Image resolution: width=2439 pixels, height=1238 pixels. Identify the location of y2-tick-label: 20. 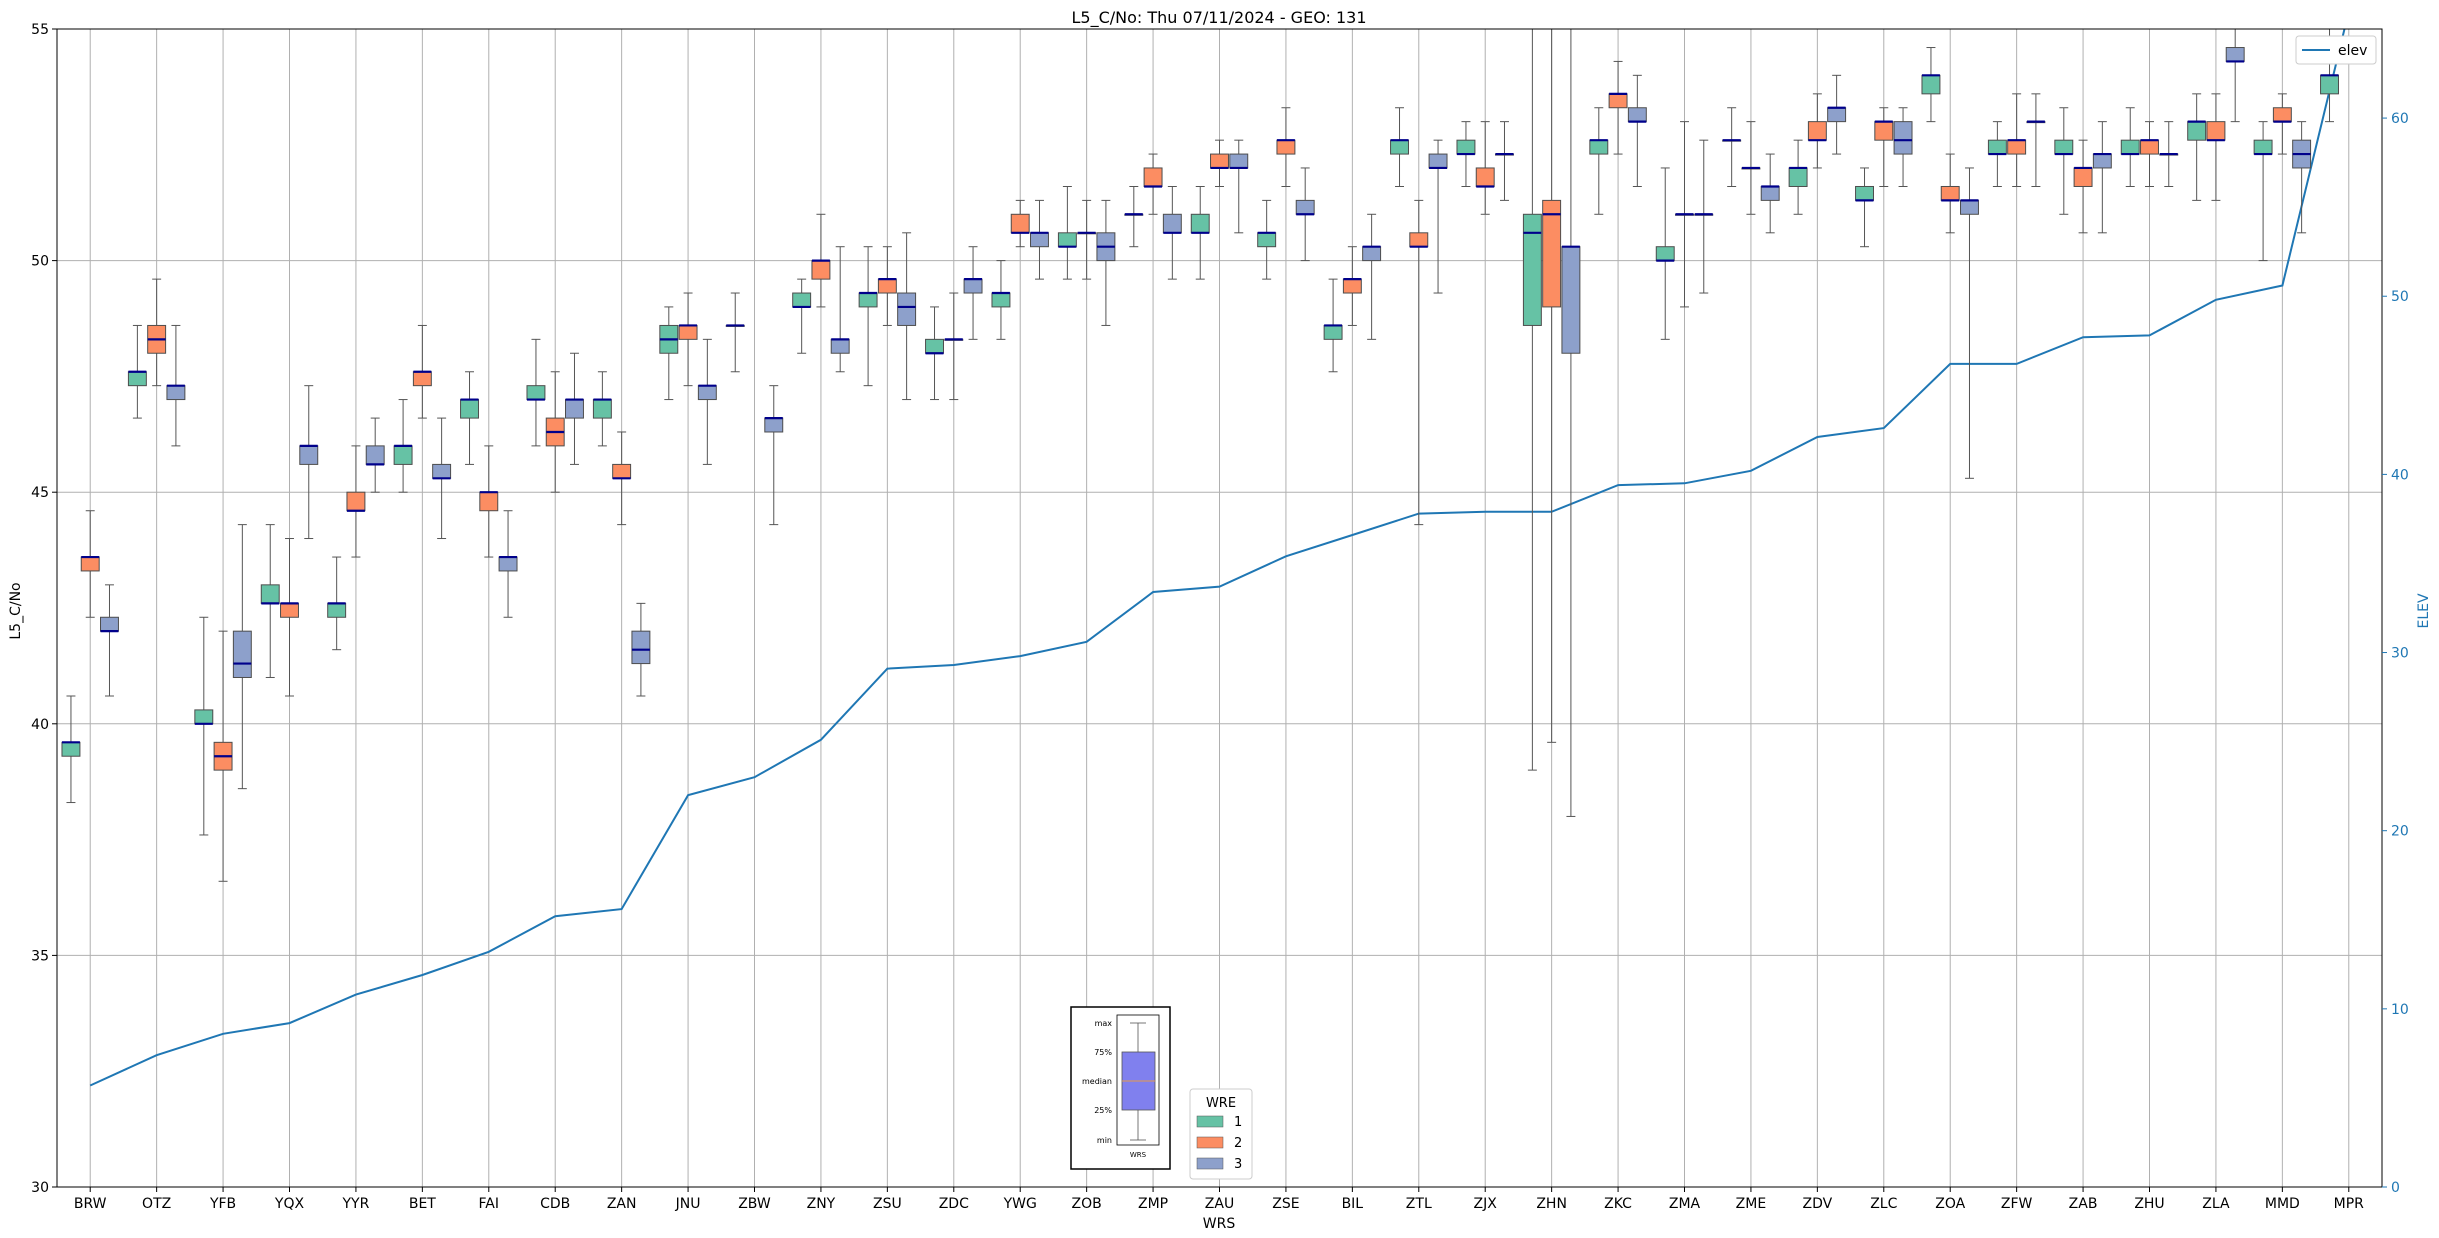
(2400, 832).